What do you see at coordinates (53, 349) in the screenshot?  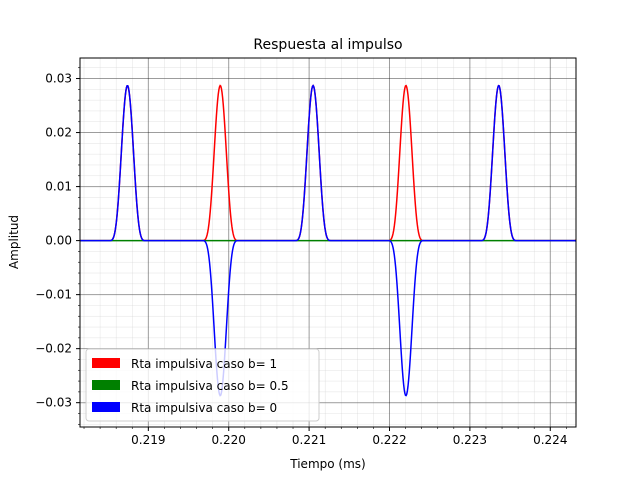 I see `y-tick-label: −0.02` at bounding box center [53, 349].